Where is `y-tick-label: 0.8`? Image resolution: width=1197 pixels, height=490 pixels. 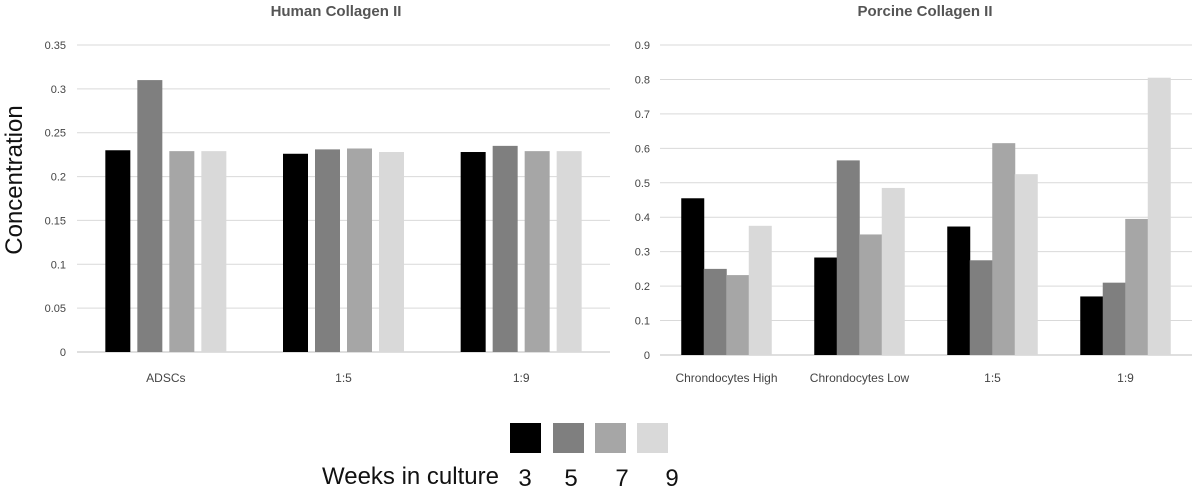
y-tick-label: 0.8 is located at coordinates (642, 80).